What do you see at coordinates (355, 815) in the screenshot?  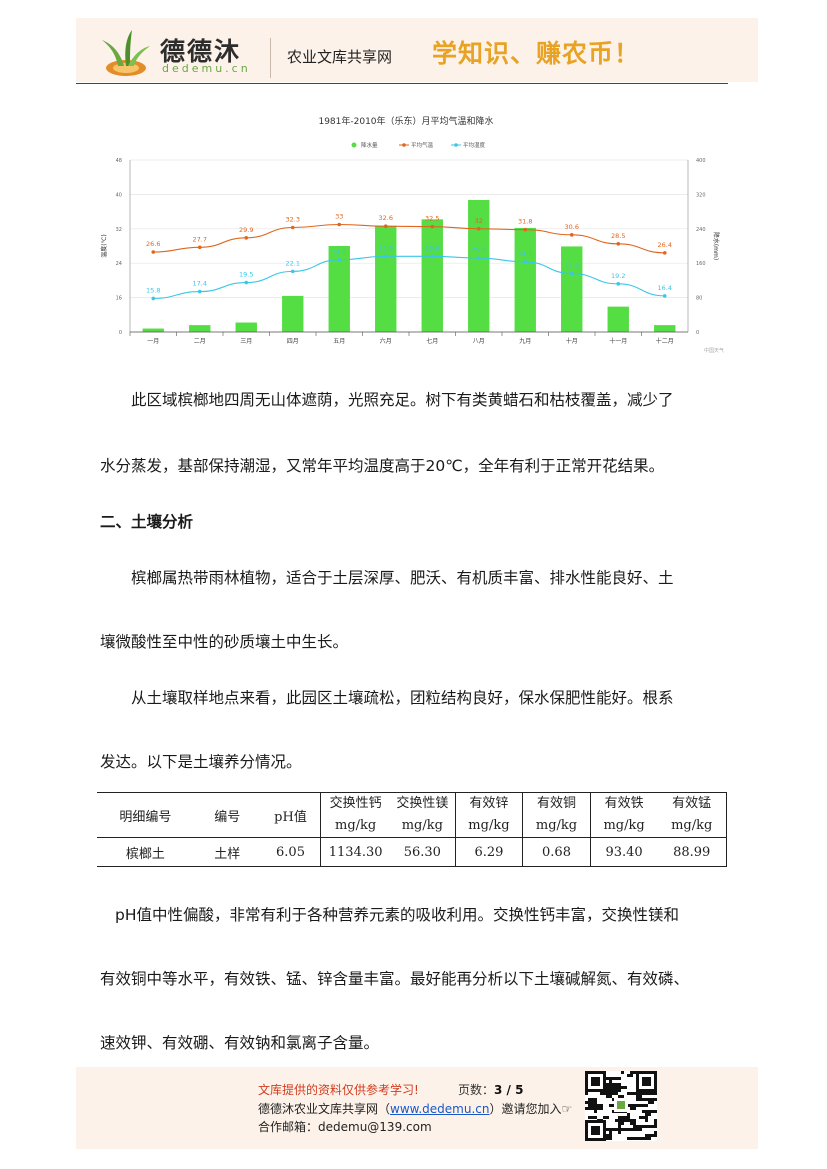 I see `header-cell: 交换性钙 mg/kg` at bounding box center [355, 815].